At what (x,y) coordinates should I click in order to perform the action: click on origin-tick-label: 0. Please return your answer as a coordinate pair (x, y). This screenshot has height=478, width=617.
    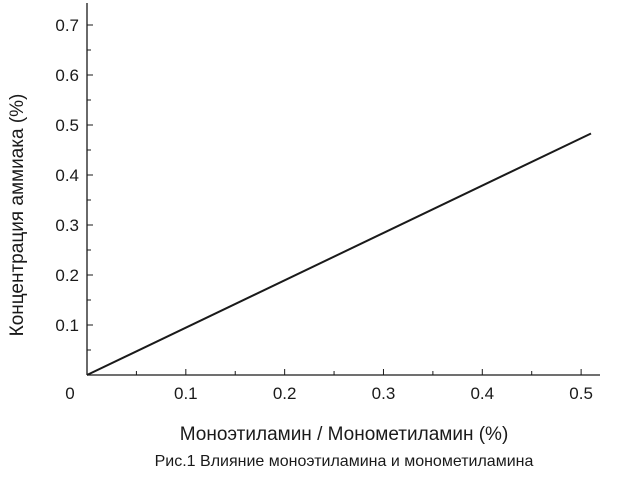
    Looking at the image, I should click on (69, 393).